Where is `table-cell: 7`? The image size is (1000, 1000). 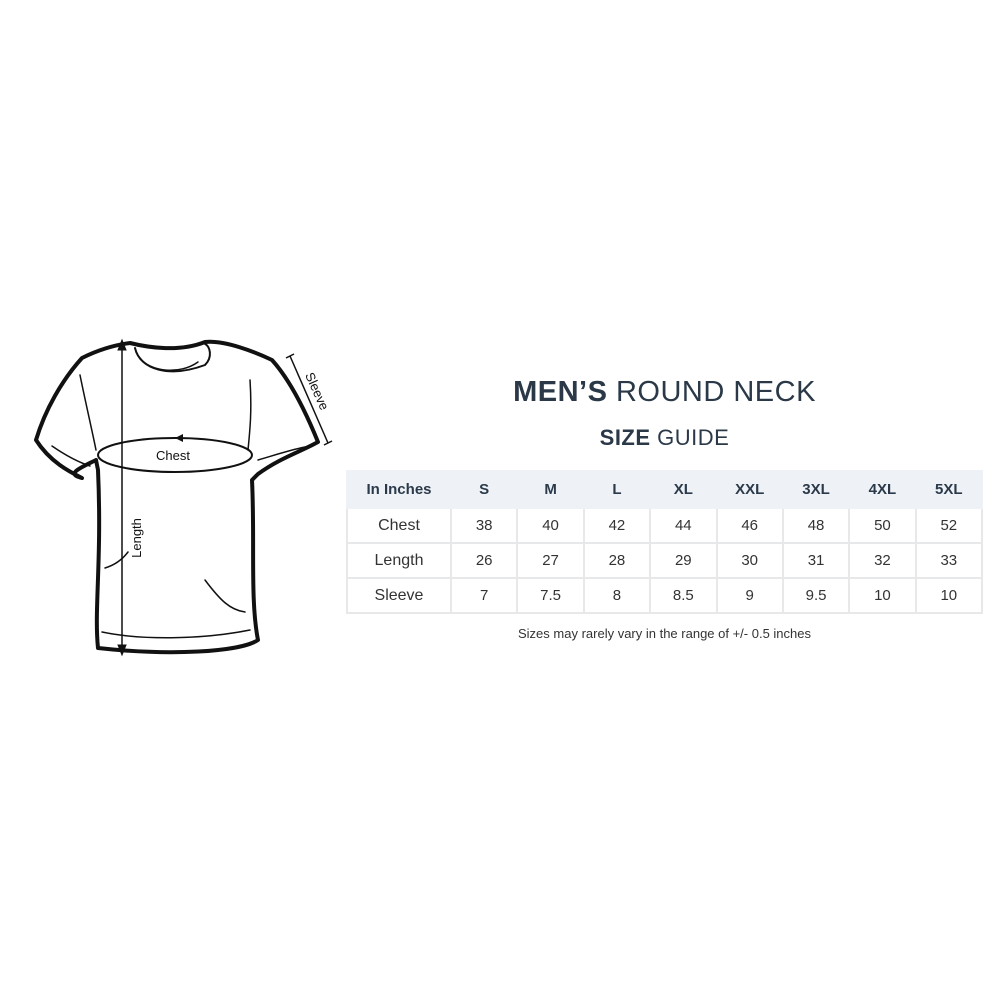 table-cell: 7 is located at coordinates (484, 595).